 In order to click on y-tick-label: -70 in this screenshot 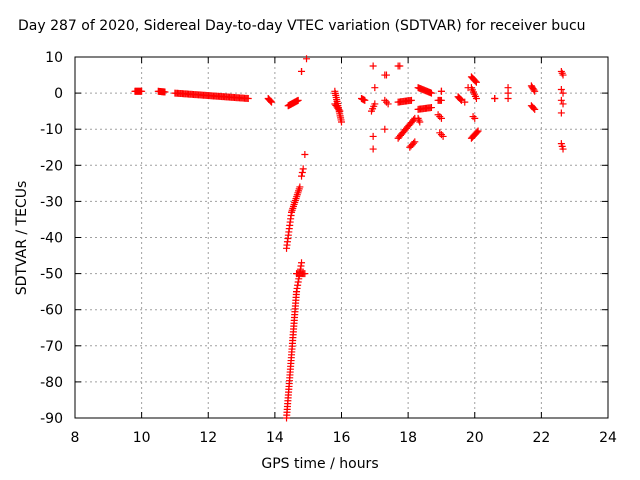, I will do `click(51, 347)`.